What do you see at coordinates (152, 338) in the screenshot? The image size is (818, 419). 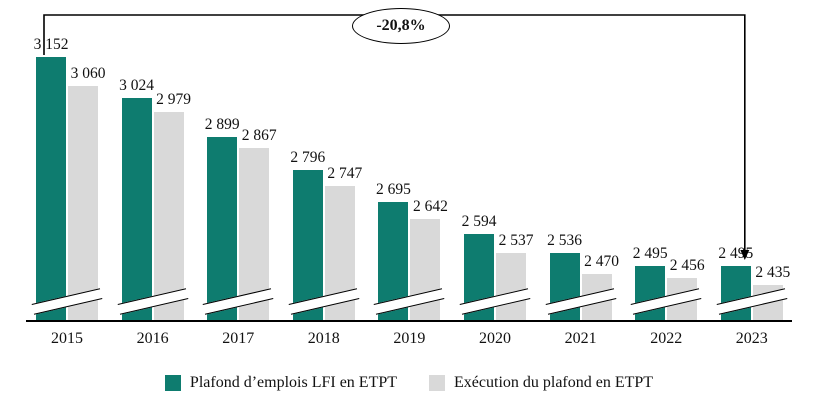 I see `x-tick-label: 2016` at bounding box center [152, 338].